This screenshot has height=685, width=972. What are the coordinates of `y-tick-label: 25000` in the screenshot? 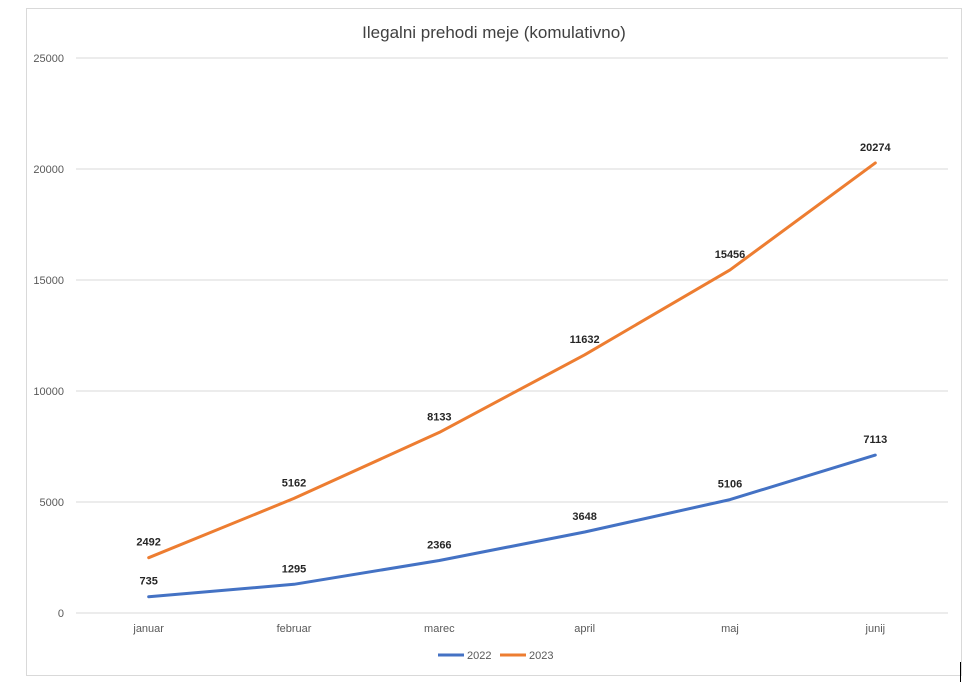 It's located at (48, 59).